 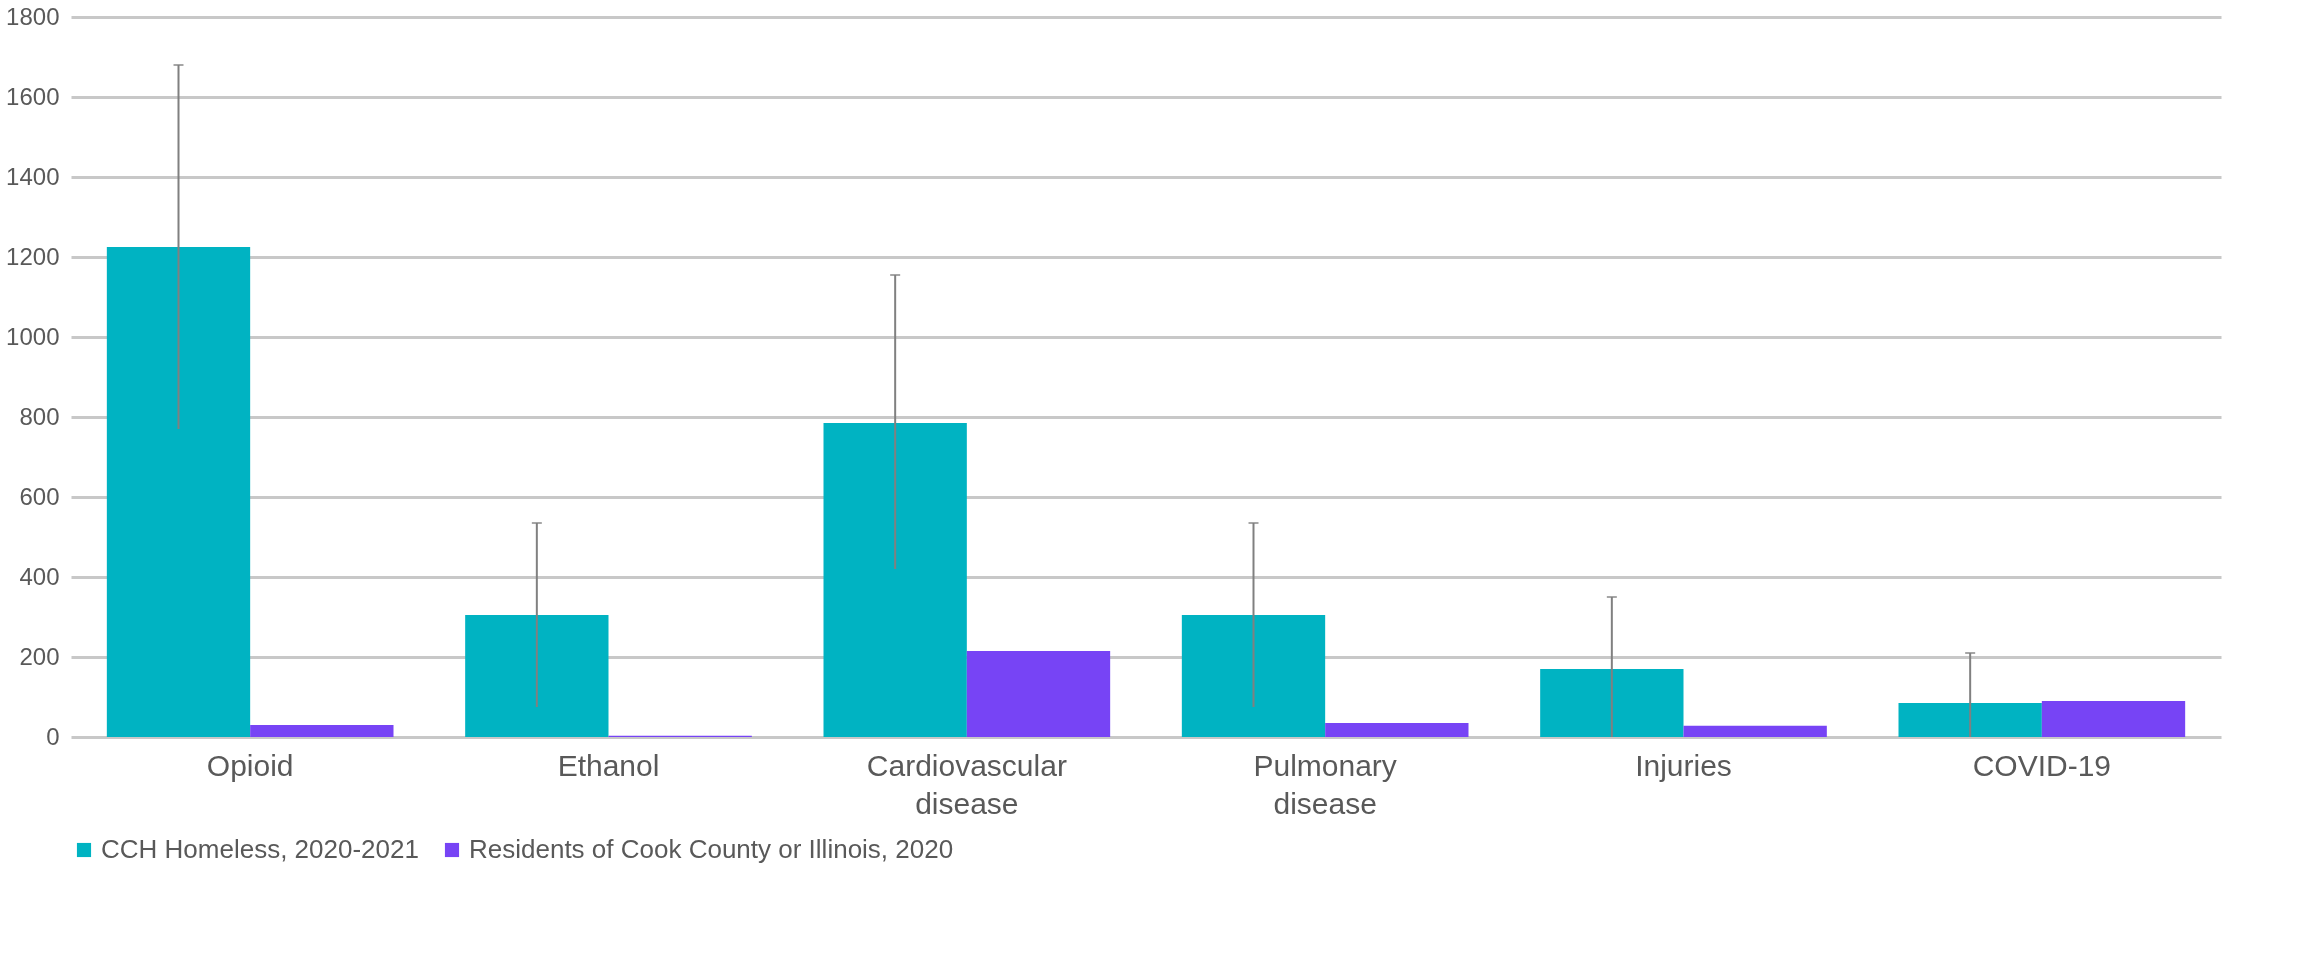 I want to click on x-tick-label: COVID-19, so click(x=2042, y=765).